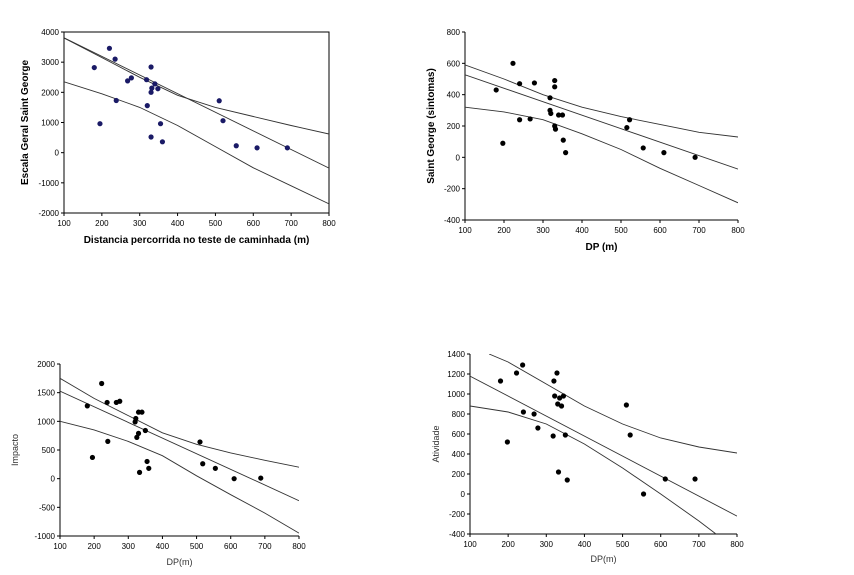 This screenshot has width=854, height=575. Describe the element at coordinates (49, 213) in the screenshot. I see `y-tick-label: -2000` at that location.